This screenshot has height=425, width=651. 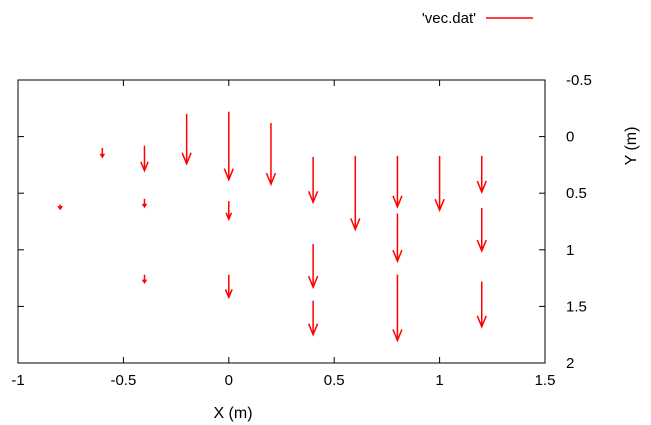 I want to click on x-tick-label: 0.5, so click(x=334, y=380).